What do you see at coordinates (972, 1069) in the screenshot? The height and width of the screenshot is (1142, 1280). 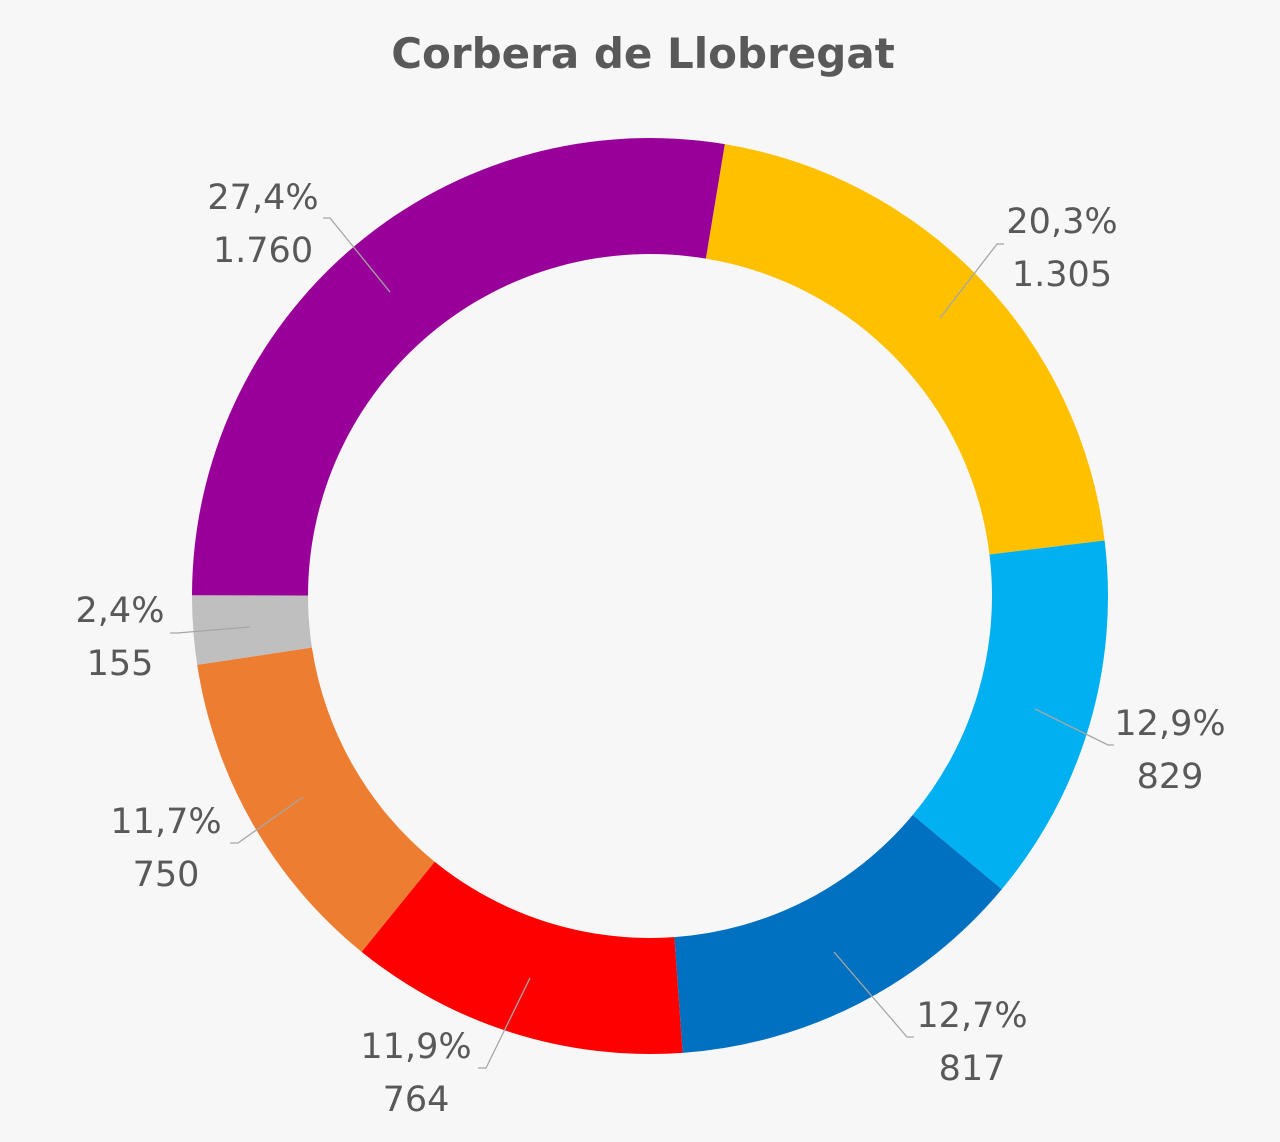 I see `slice-value-label-3: 817` at bounding box center [972, 1069].